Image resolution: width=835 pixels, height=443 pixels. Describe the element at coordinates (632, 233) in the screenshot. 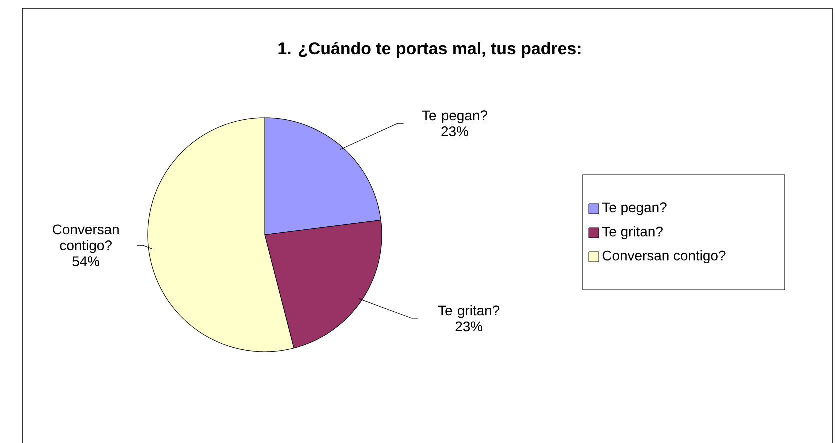

I see `category-label: Te gritan?` at that location.